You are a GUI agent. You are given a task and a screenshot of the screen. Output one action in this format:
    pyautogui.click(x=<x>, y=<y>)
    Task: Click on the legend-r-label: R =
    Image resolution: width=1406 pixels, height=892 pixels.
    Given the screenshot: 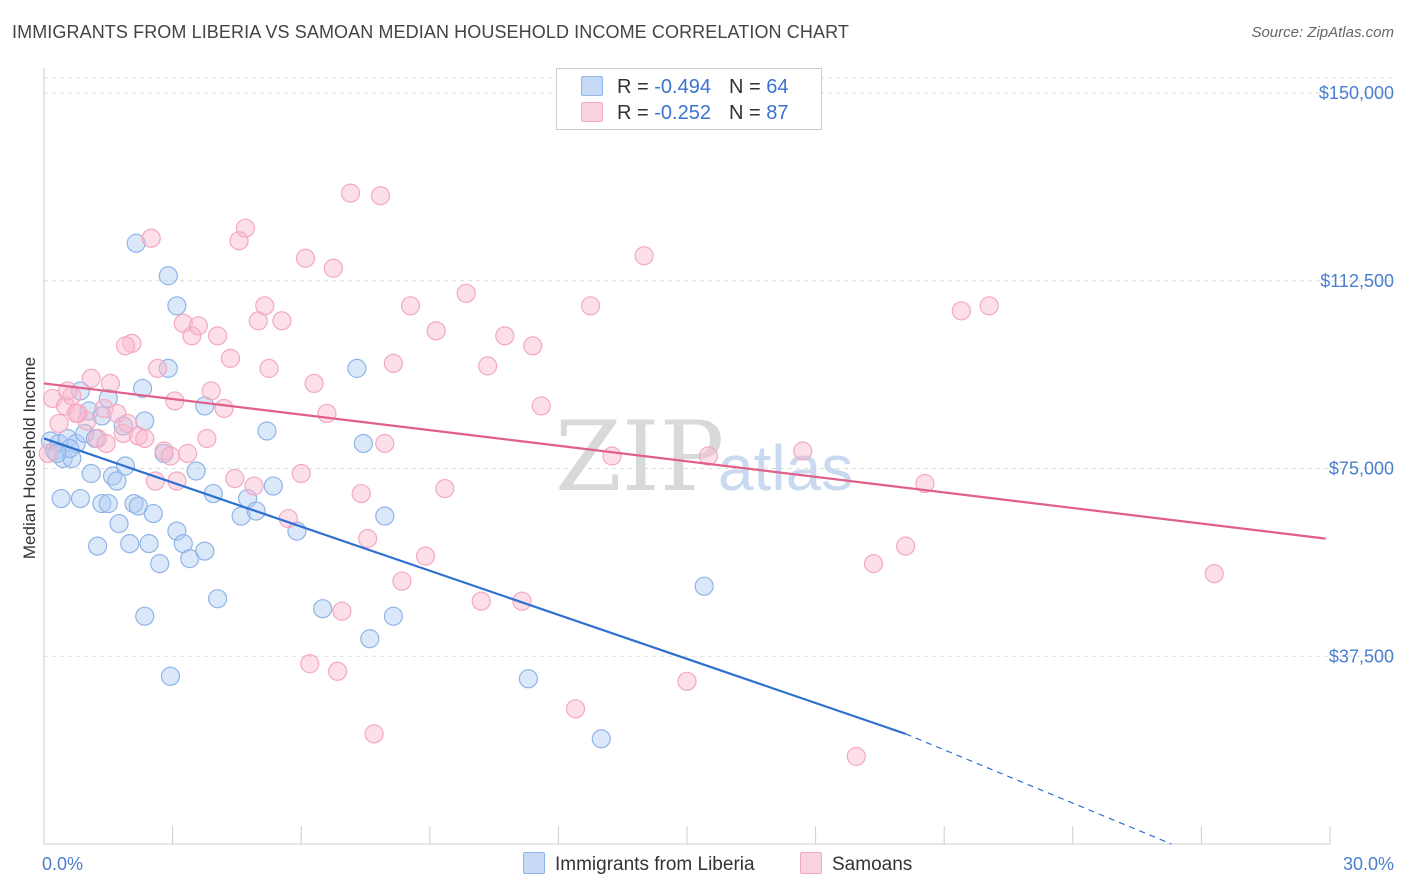 What is the action you would take?
    pyautogui.click(x=633, y=87)
    